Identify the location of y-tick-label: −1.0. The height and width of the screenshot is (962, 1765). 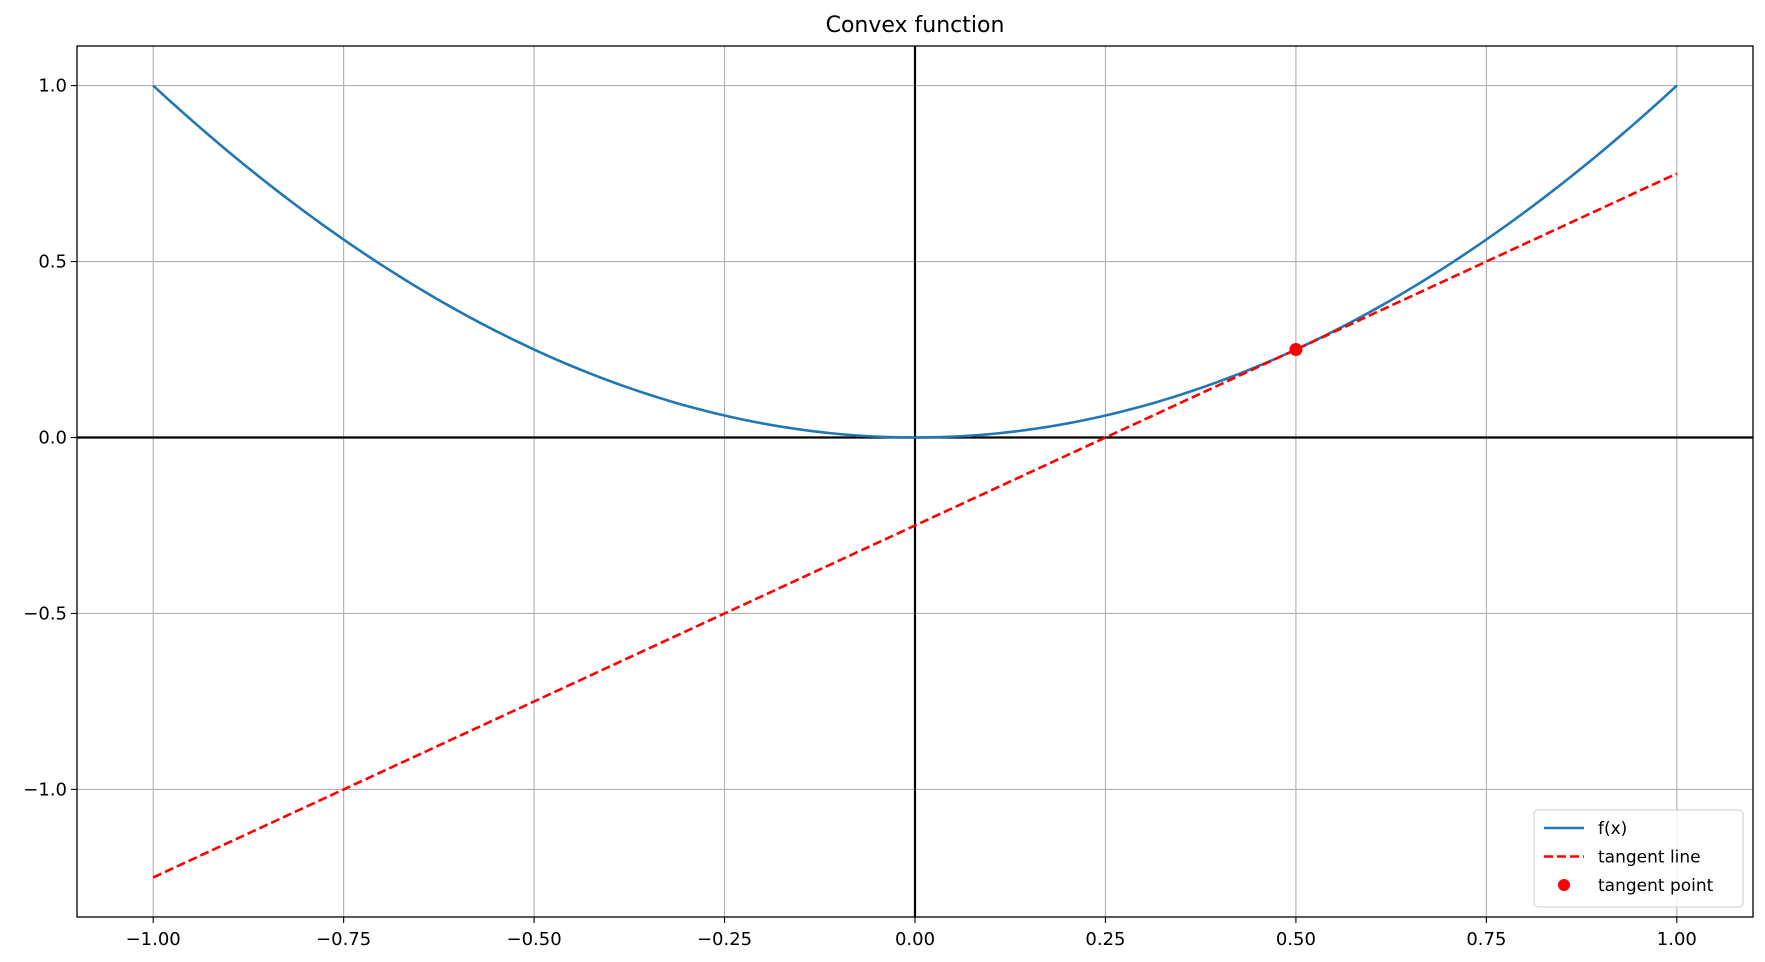
(45, 789).